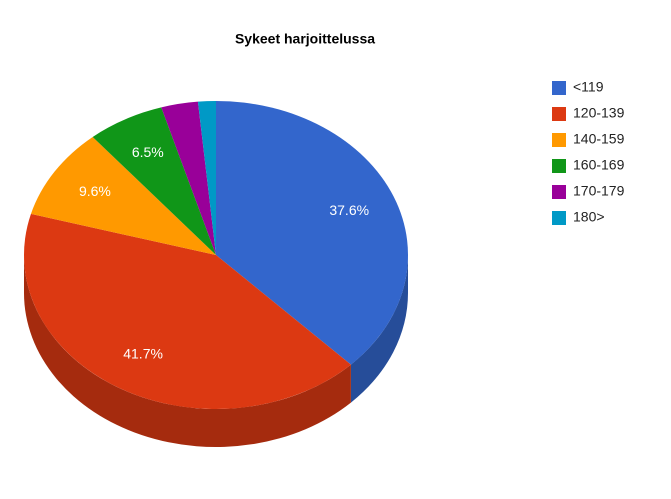 The width and height of the screenshot is (671, 499). I want to click on data-label: 9.6%, so click(95, 191).